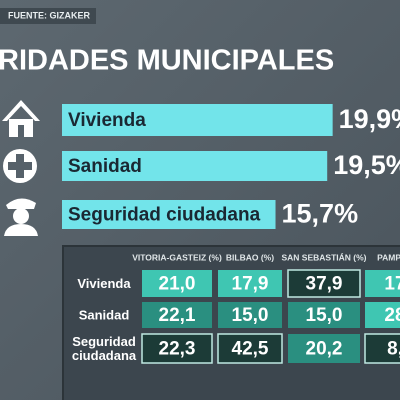  I want to click on bar-label: Sanidad, so click(105, 166).